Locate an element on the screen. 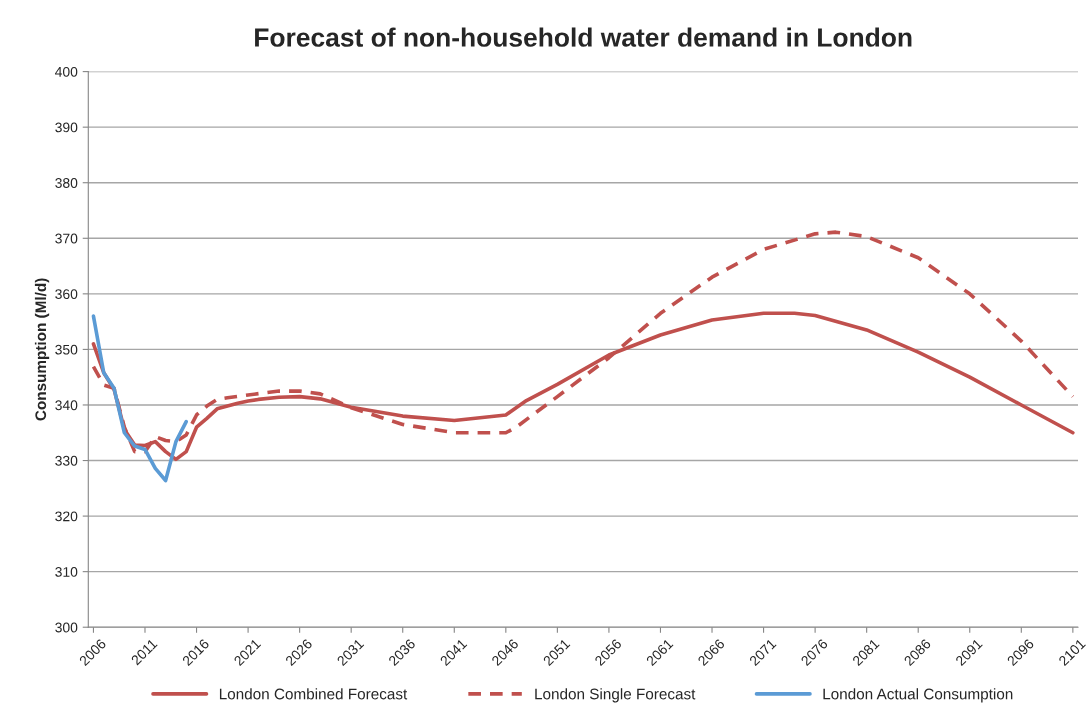  y-tick-label: 310 is located at coordinates (66, 571).